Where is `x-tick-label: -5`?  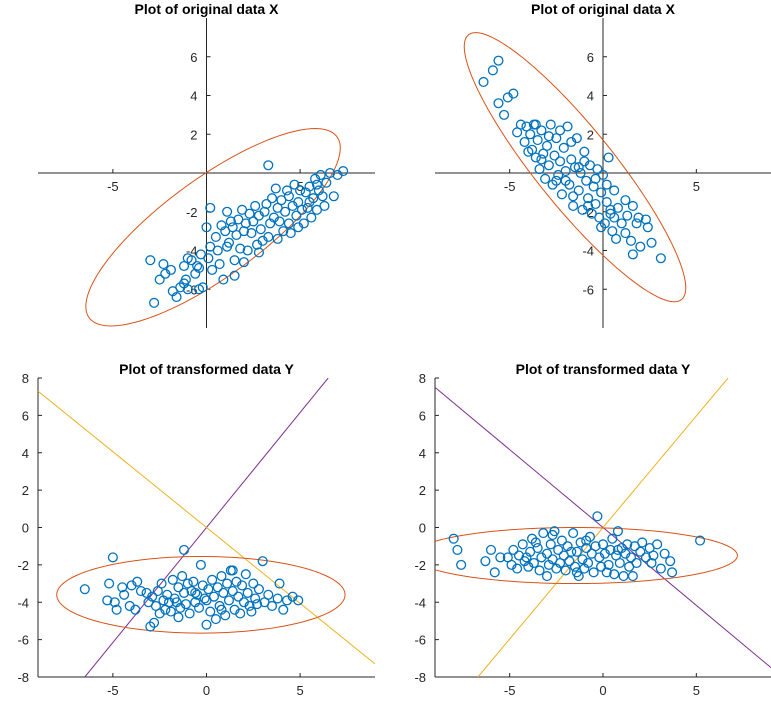 x-tick-label: -5 is located at coordinates (510, 186).